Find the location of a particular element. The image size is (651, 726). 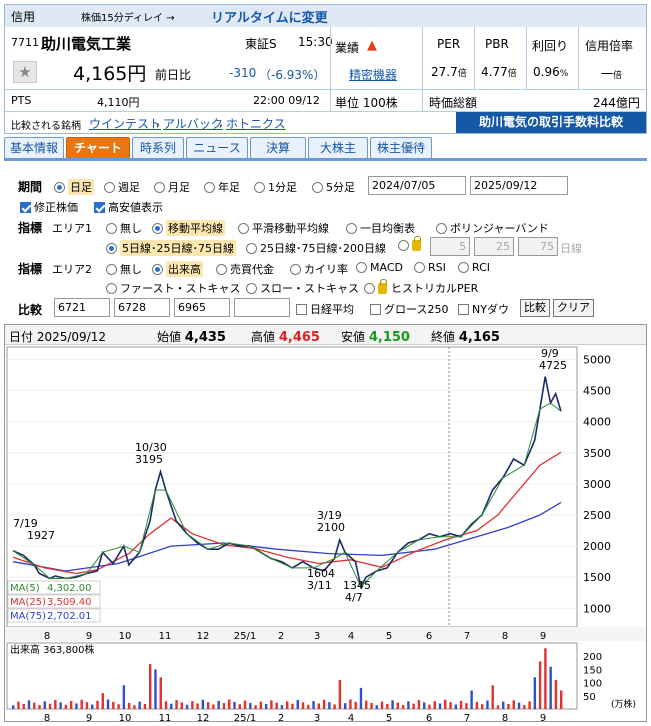

period-daily: 日足 is located at coordinates (74, 187).